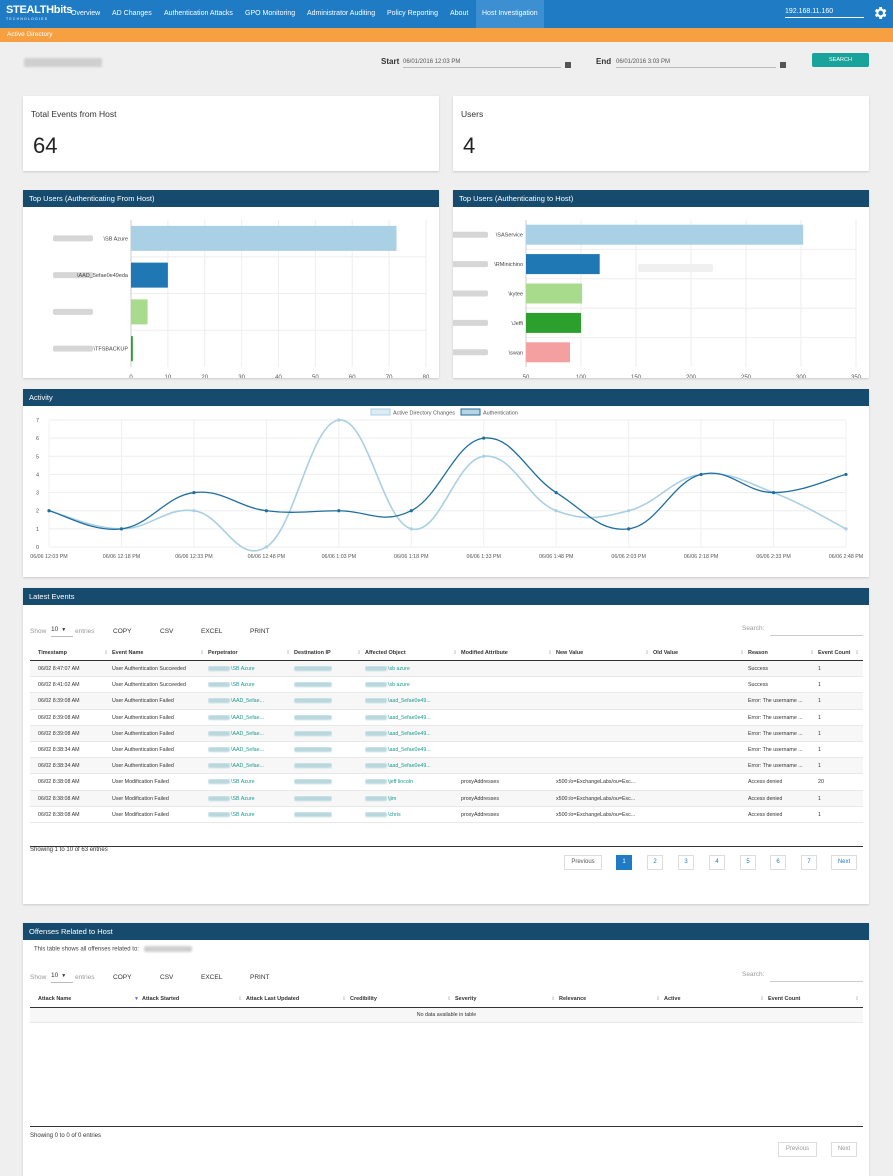 The height and width of the screenshot is (1176, 893). Describe the element at coordinates (341, 13) in the screenshot. I see `nav-administrator-auditing: Administrator Auditing` at that location.